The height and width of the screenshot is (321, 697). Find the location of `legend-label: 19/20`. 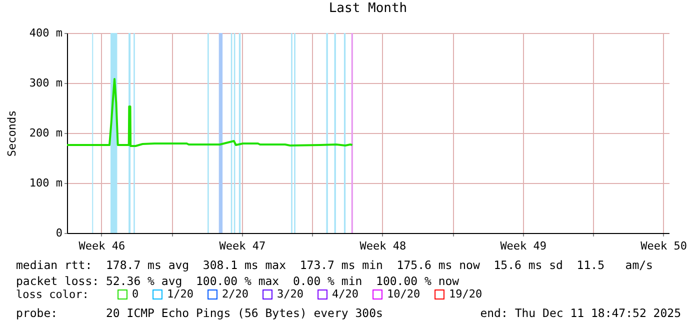

legend-label: 19/20 is located at coordinates (465, 294).